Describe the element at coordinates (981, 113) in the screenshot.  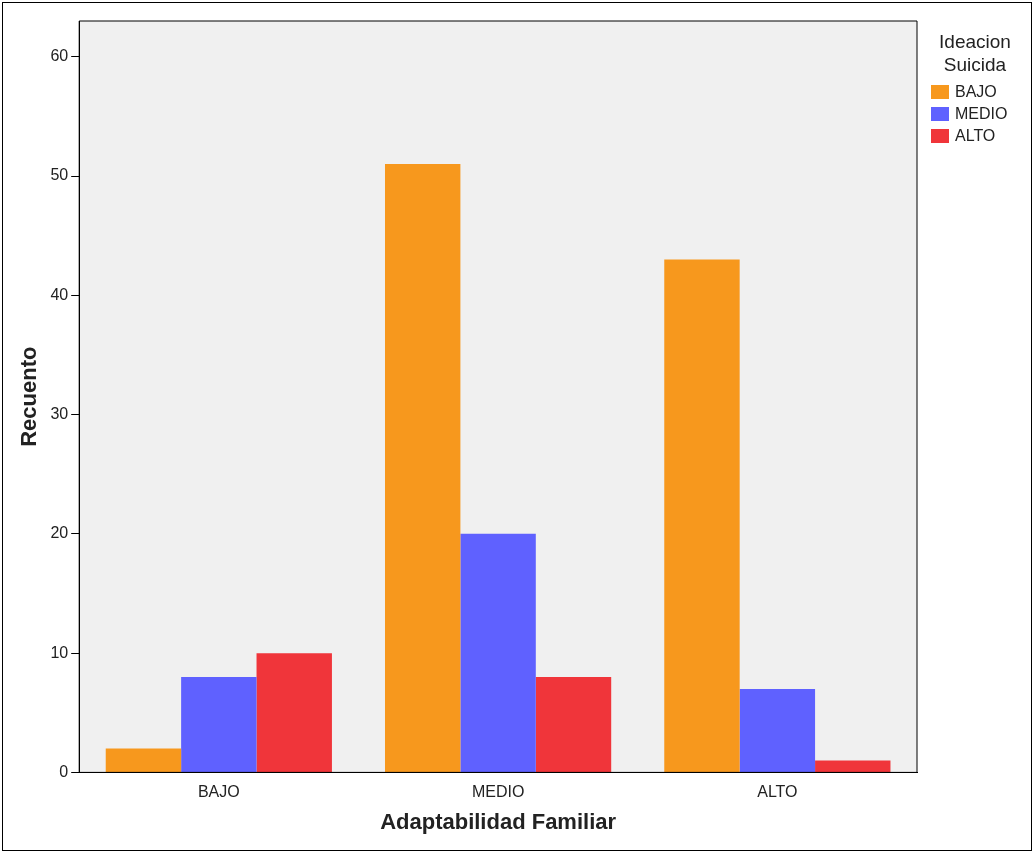
I see `legend-label: MEDIO` at that location.